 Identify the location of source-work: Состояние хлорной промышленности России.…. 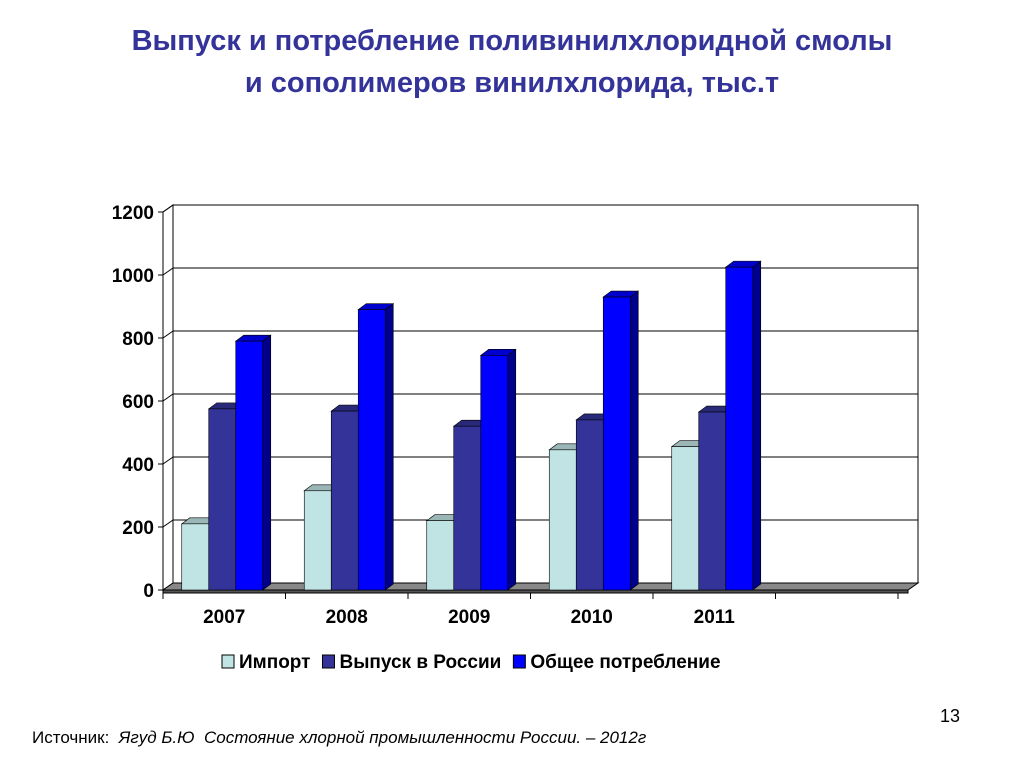
(425, 737).